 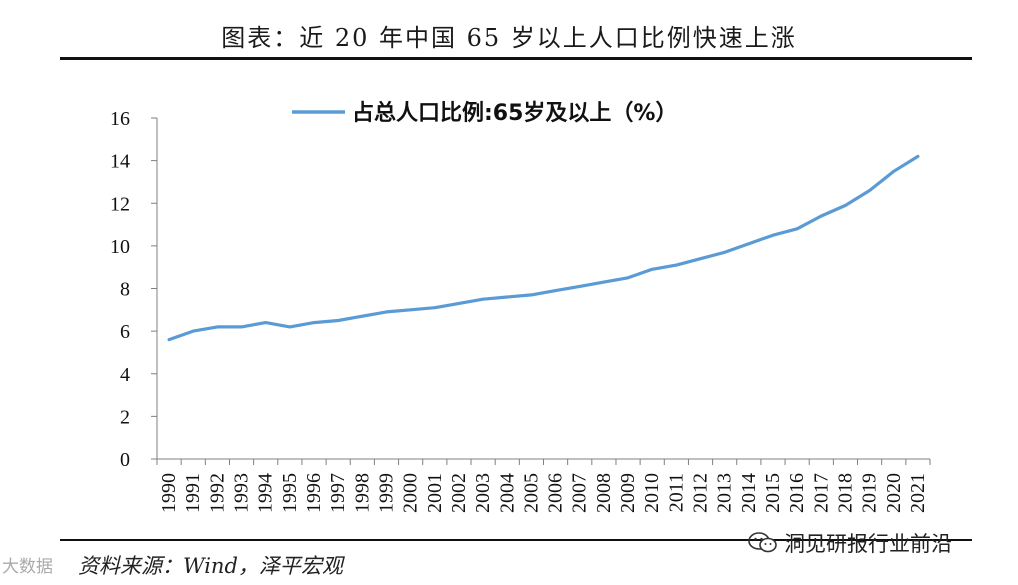 What do you see at coordinates (120, 204) in the screenshot?
I see `y-tick-label: 12` at bounding box center [120, 204].